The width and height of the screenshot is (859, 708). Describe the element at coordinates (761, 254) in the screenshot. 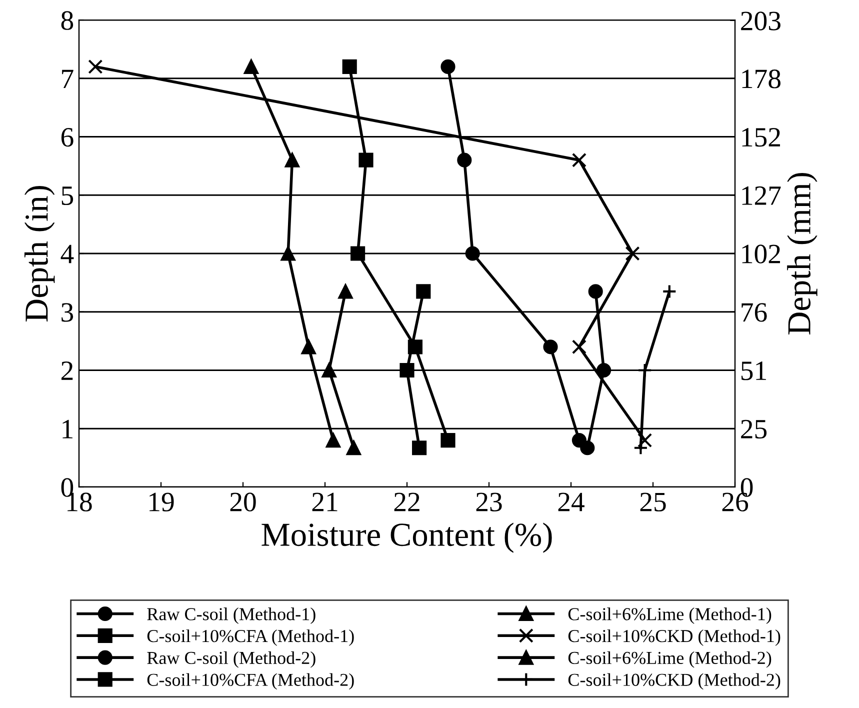

I see `y2-tick-label: 102` at that location.